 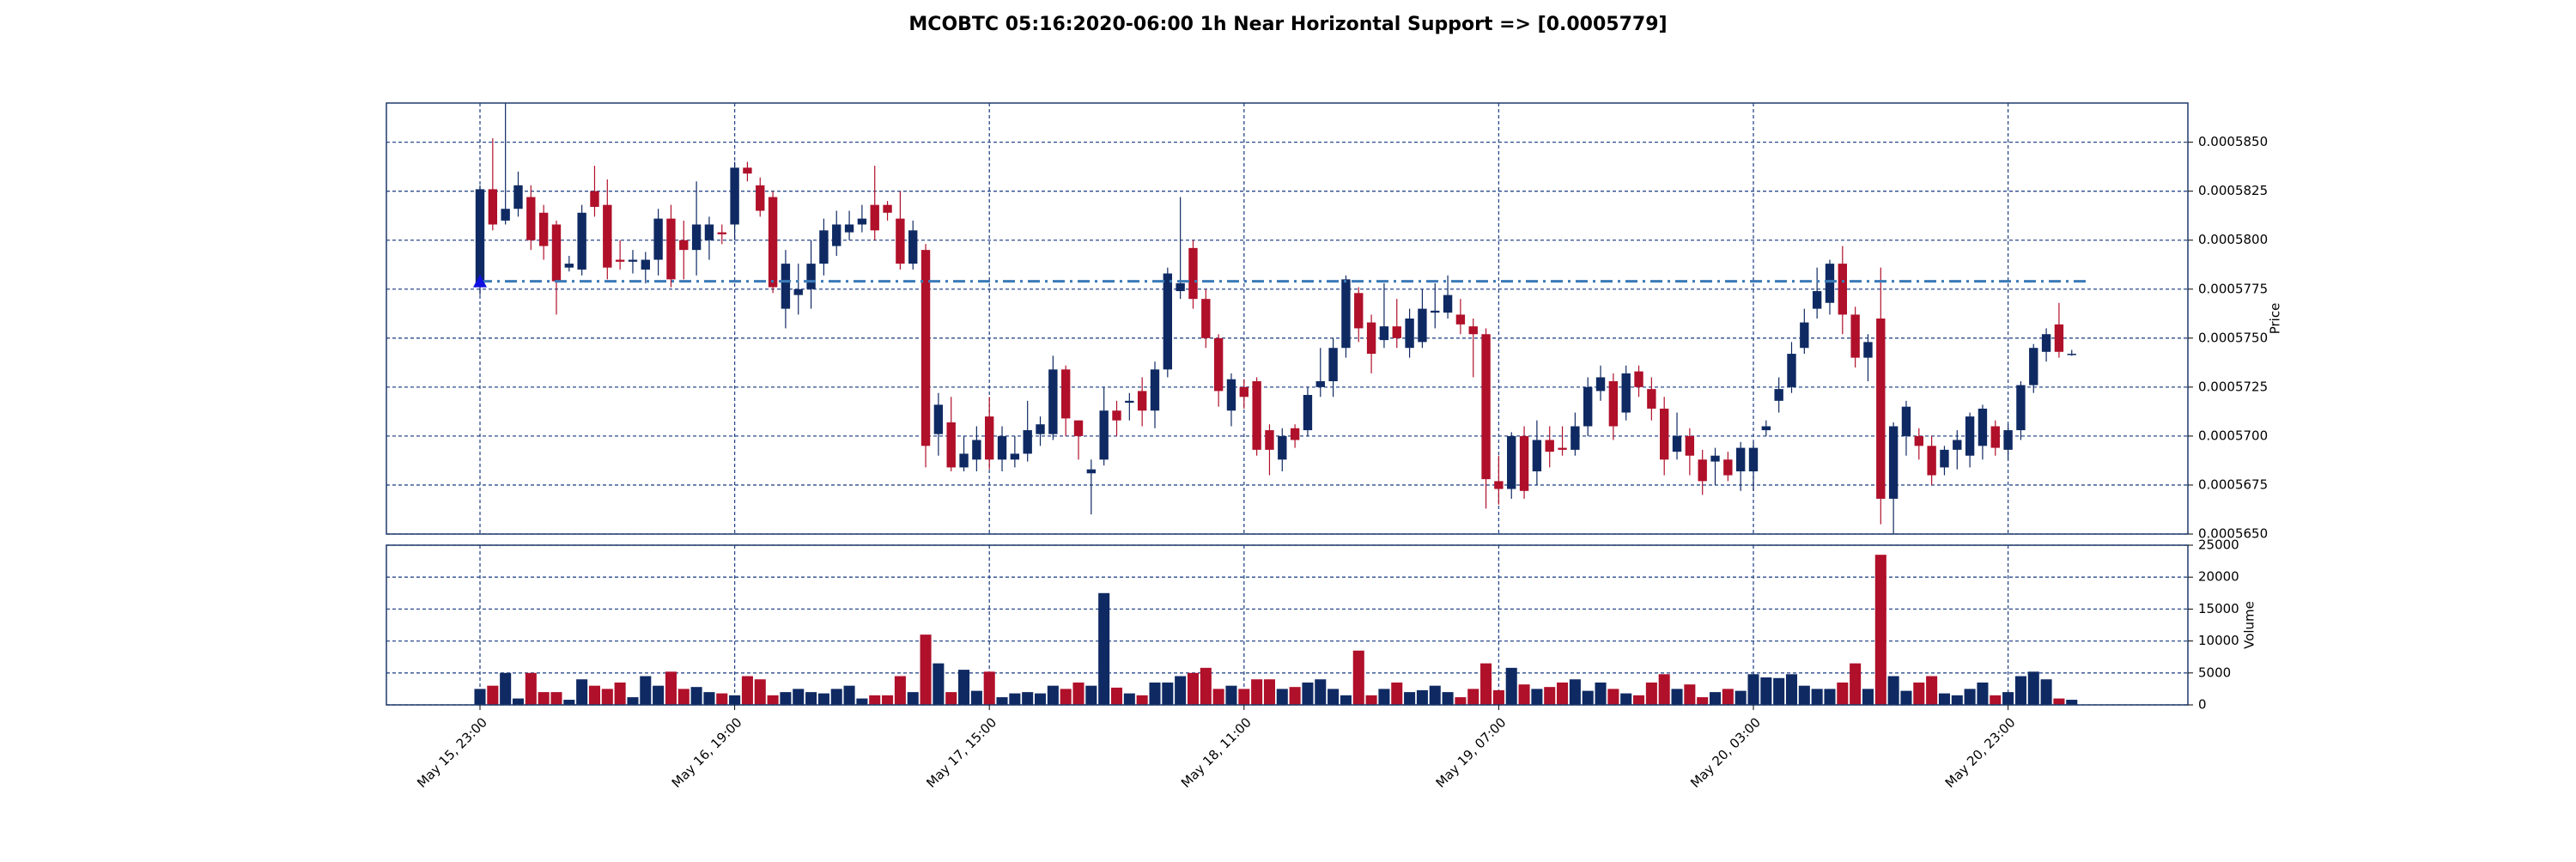 I want to click on x-tick-label: May 16, 19:00, so click(x=707, y=752).